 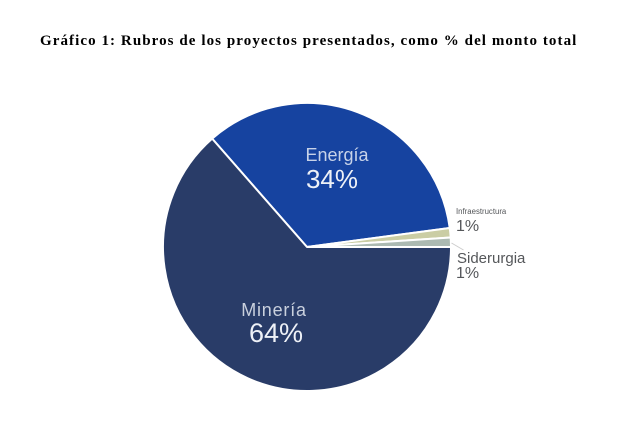 I want to click on svg-text: Siderurgia, so click(x=491, y=258).